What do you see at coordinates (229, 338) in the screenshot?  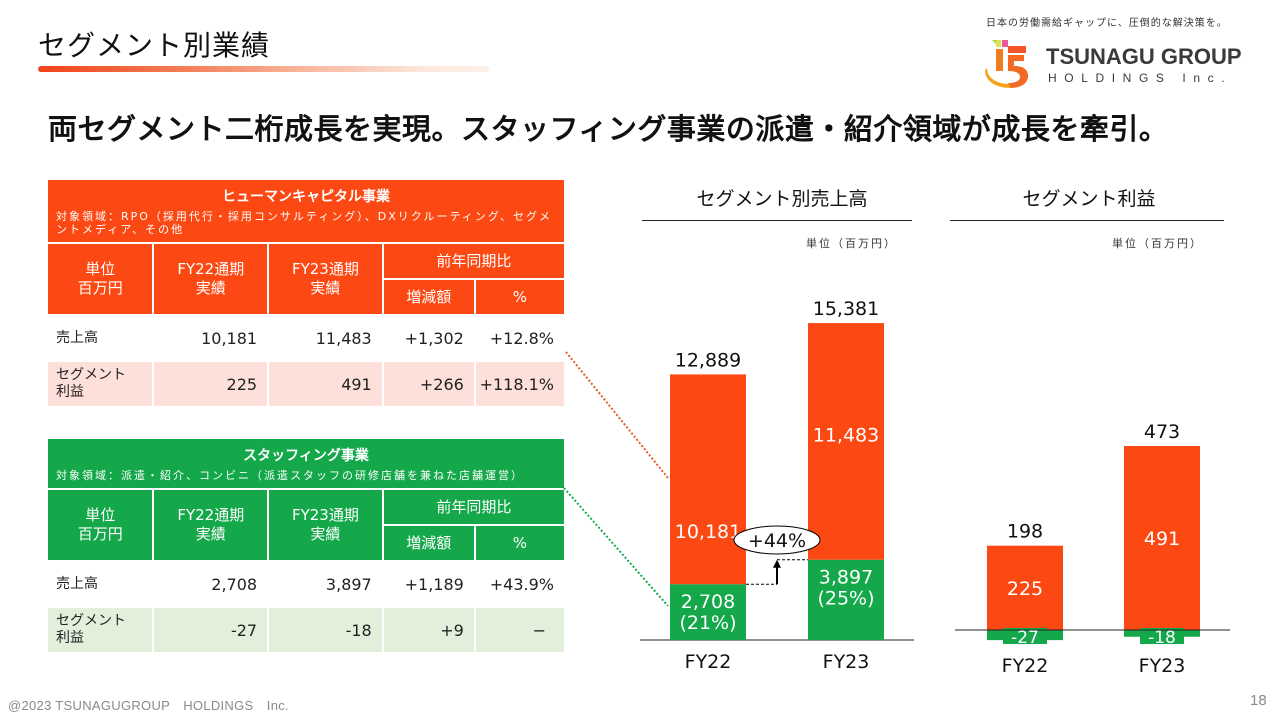 I see `cell-fy22: 10,181` at bounding box center [229, 338].